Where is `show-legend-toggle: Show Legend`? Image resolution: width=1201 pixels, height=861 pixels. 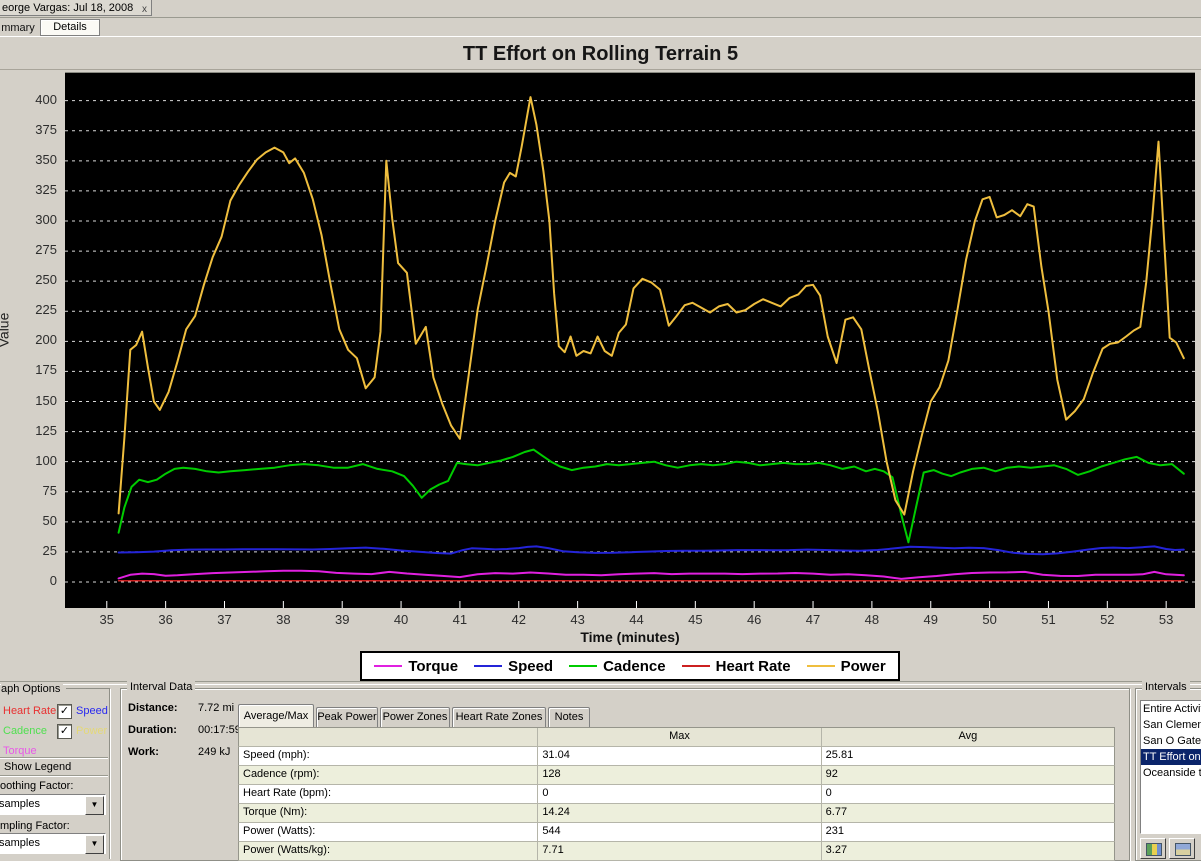 show-legend-toggle: Show Legend is located at coordinates (38, 767).